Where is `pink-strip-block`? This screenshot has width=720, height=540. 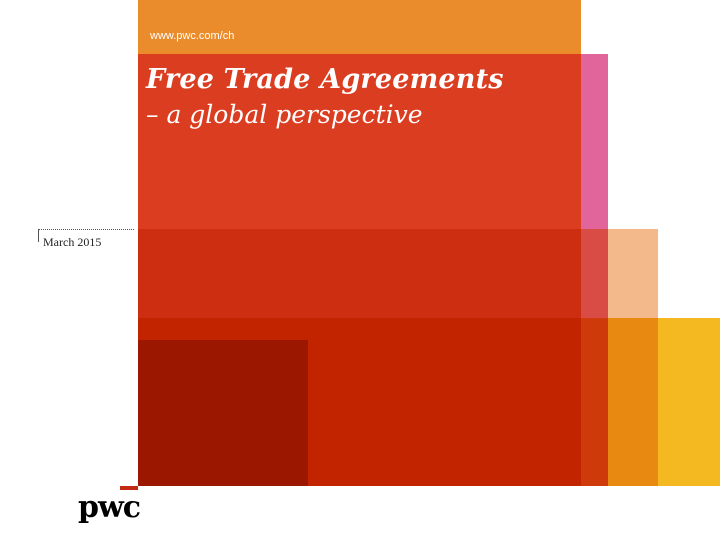
pink-strip-block is located at coordinates (594, 141).